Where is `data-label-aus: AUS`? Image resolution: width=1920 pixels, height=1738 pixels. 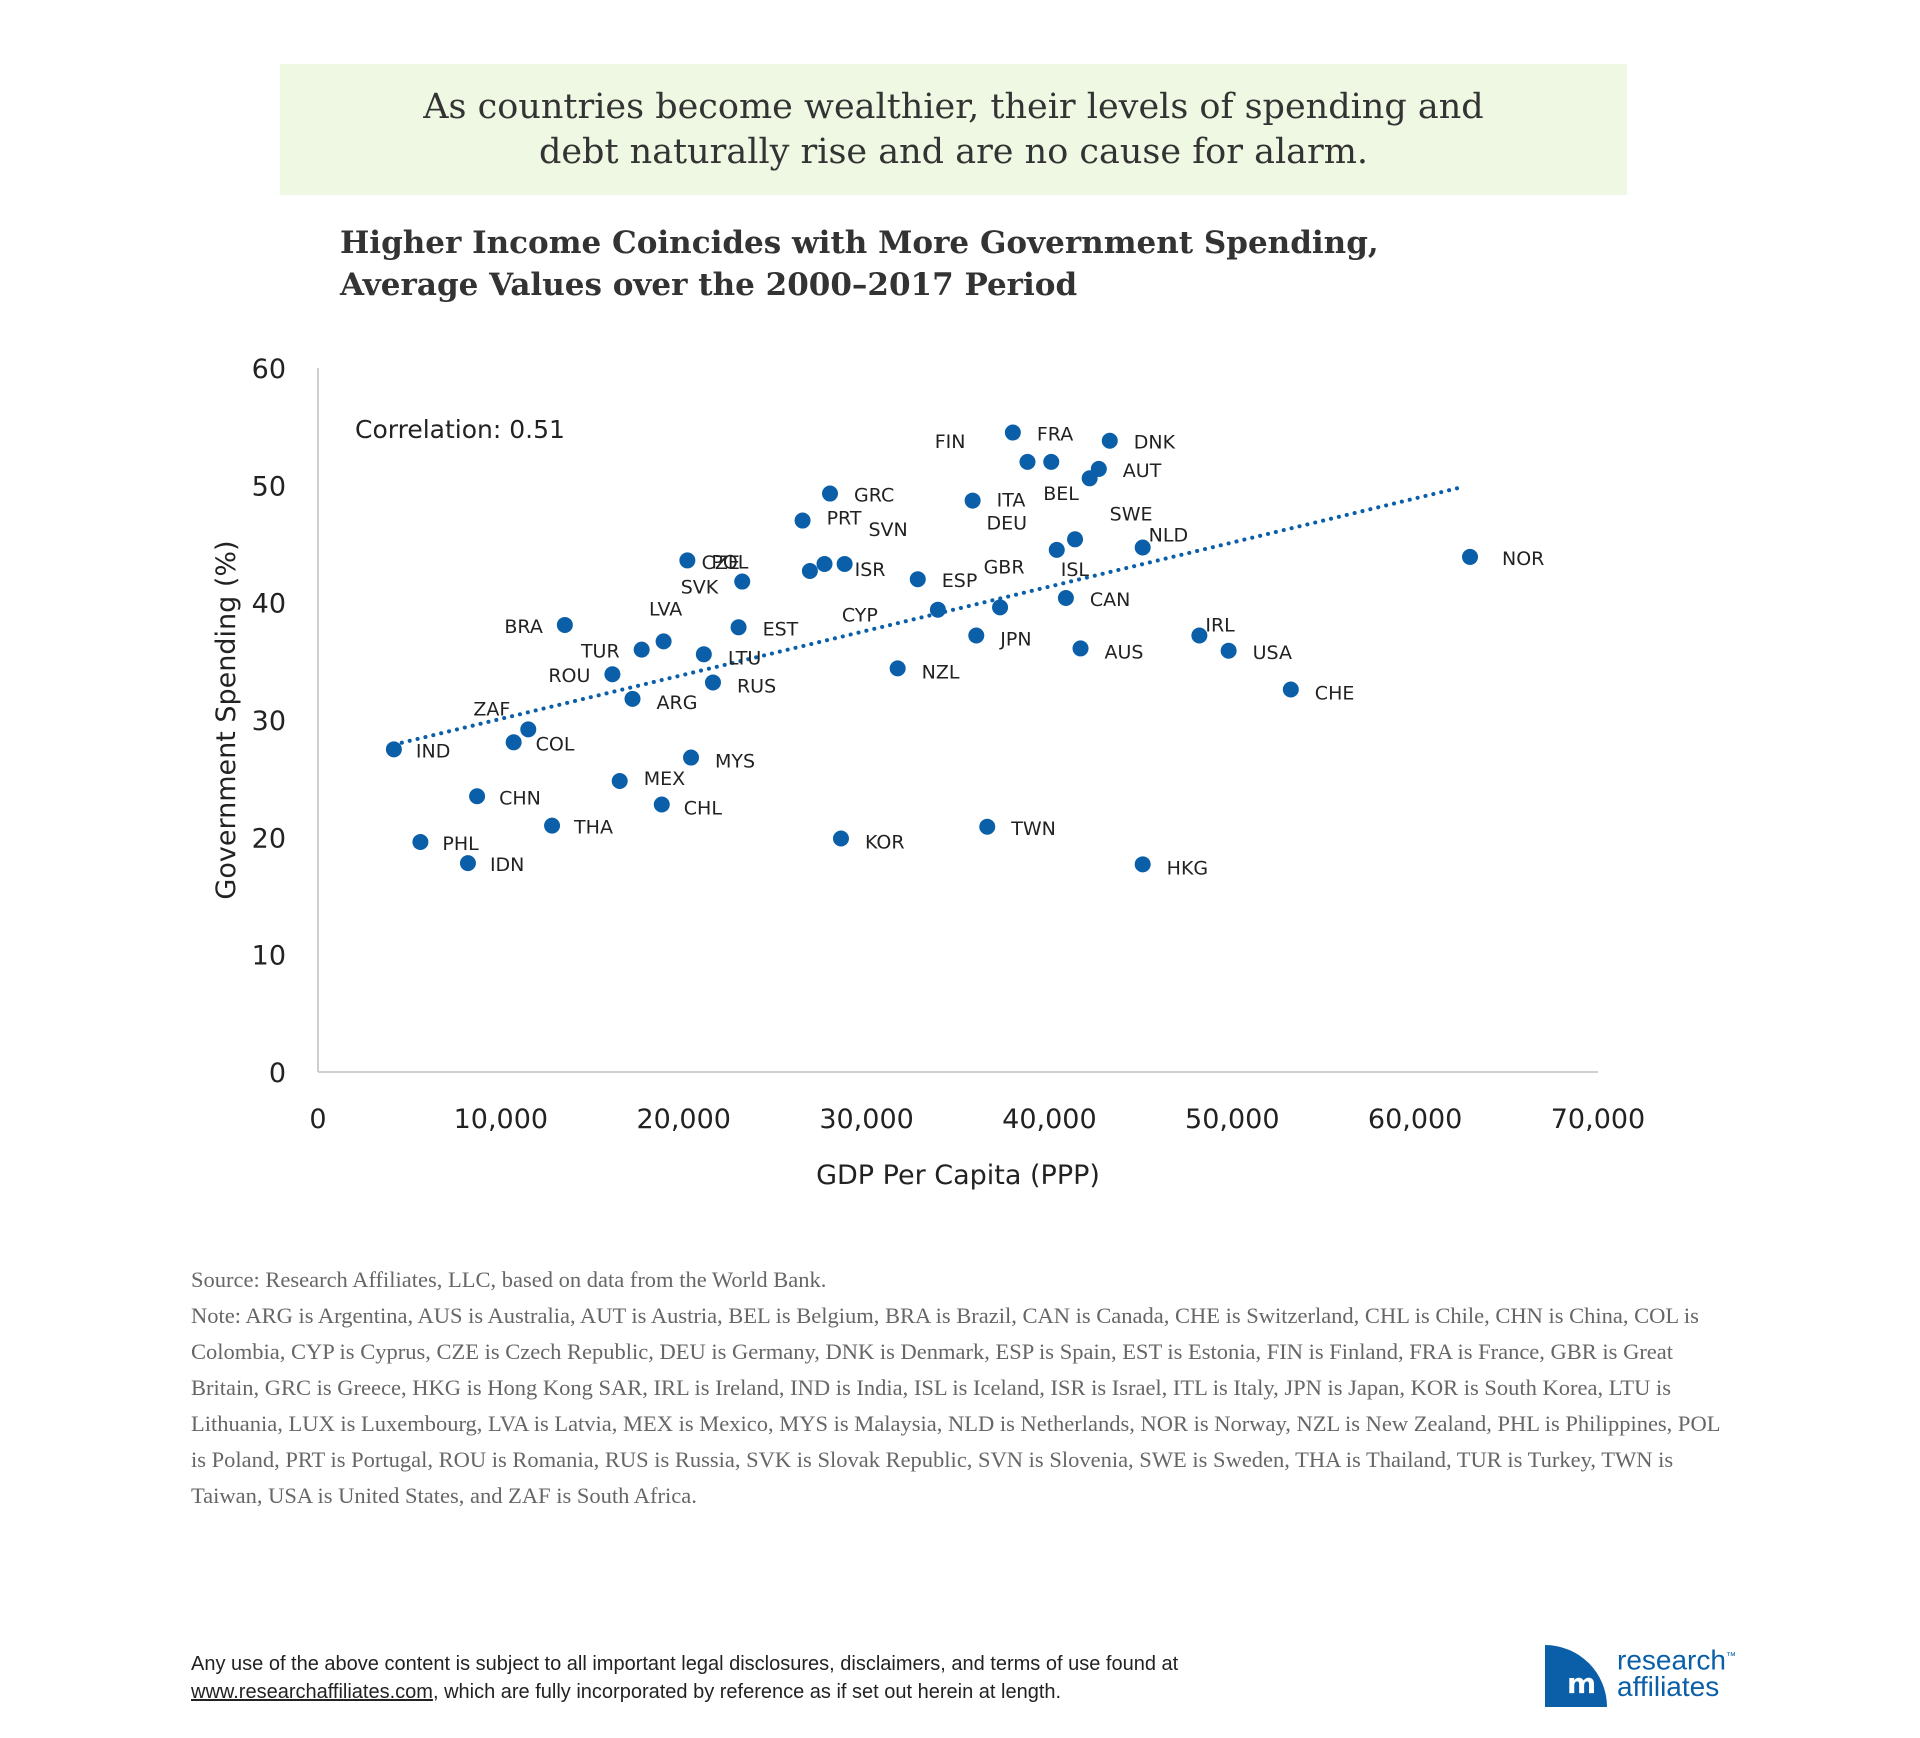
data-label-aus: AUS is located at coordinates (1124, 652).